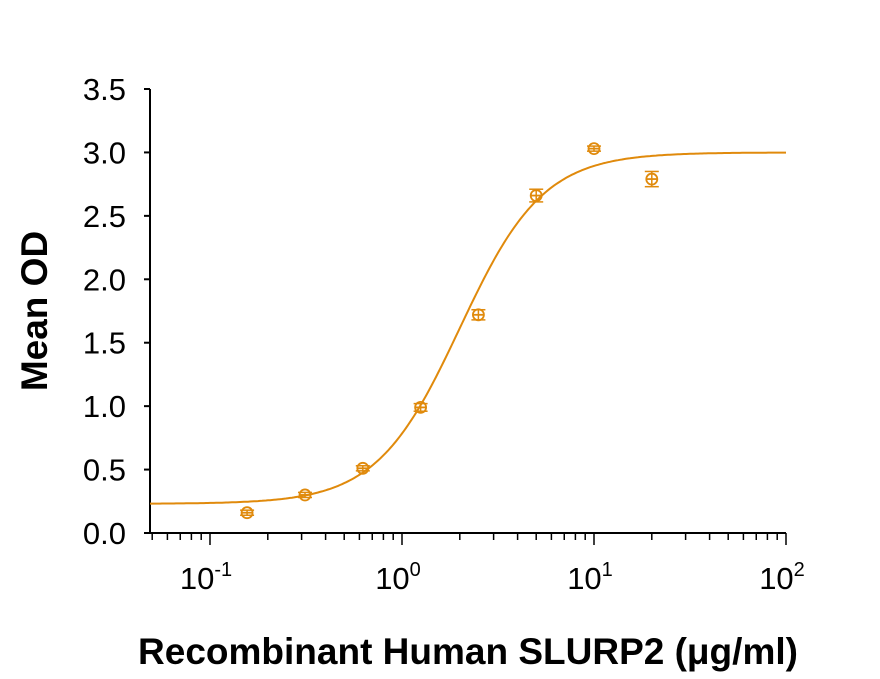 The image size is (880, 679). Describe the element at coordinates (104, 216) in the screenshot. I see `y-tick-label: 2.5` at that location.